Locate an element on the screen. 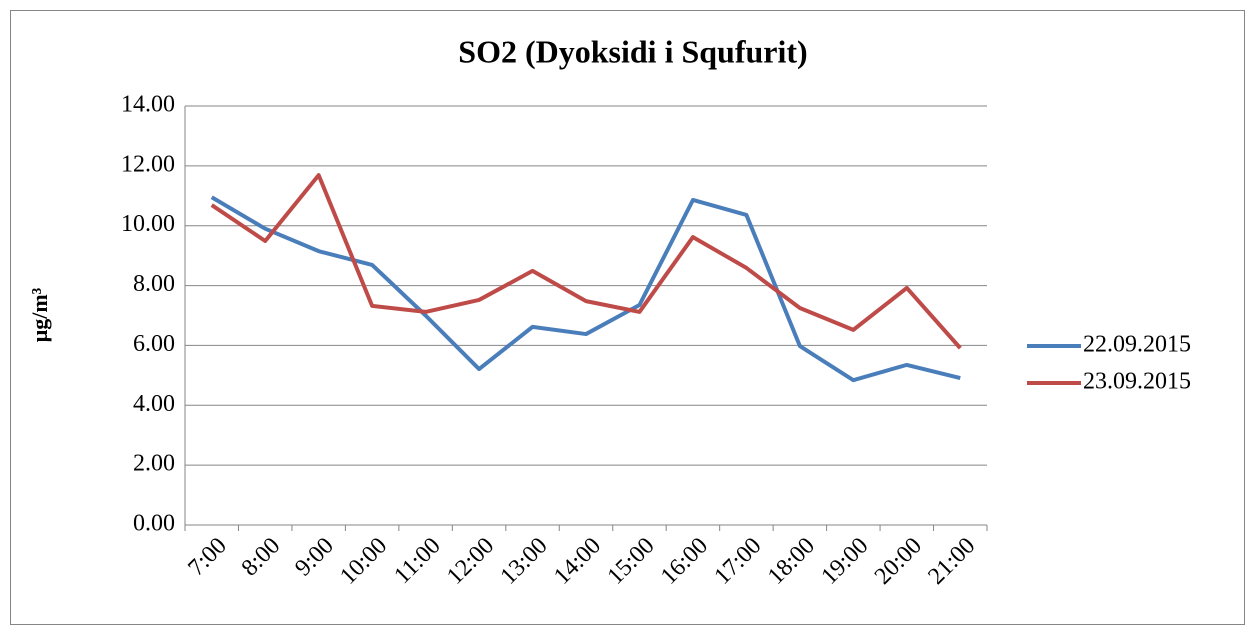 This screenshot has width=1255, height=640. y-tick-label: 4.00 is located at coordinates (154, 404).